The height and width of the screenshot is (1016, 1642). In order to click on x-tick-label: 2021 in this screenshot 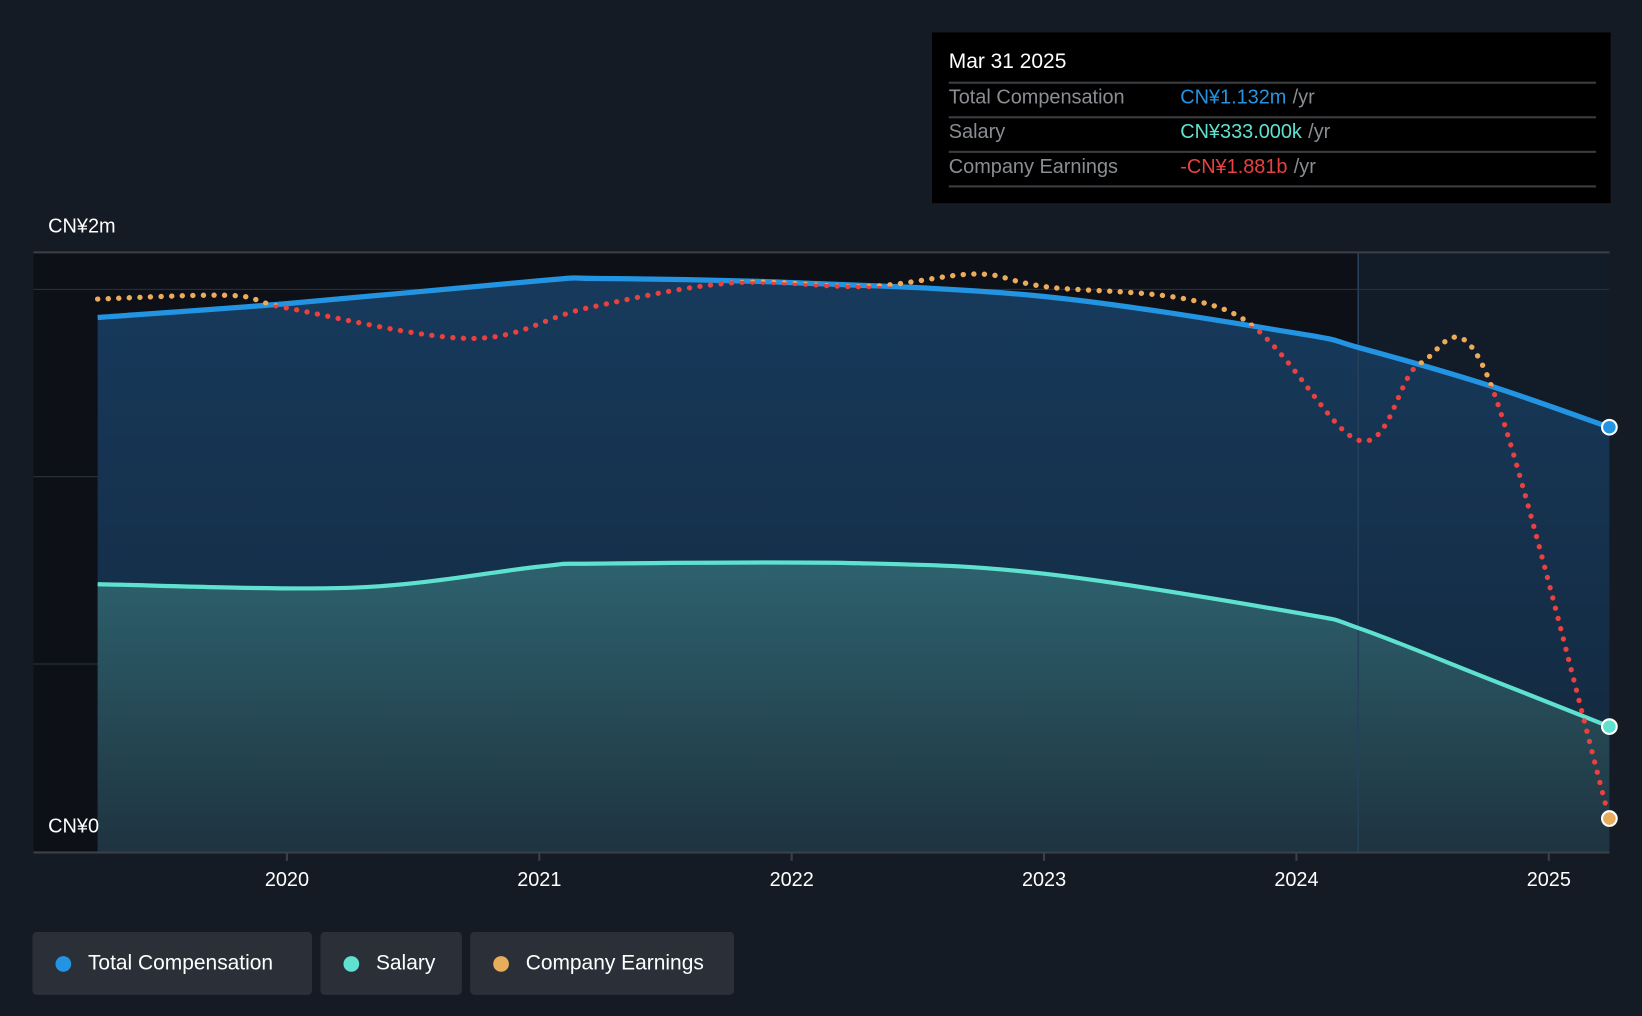, I will do `click(539, 880)`.